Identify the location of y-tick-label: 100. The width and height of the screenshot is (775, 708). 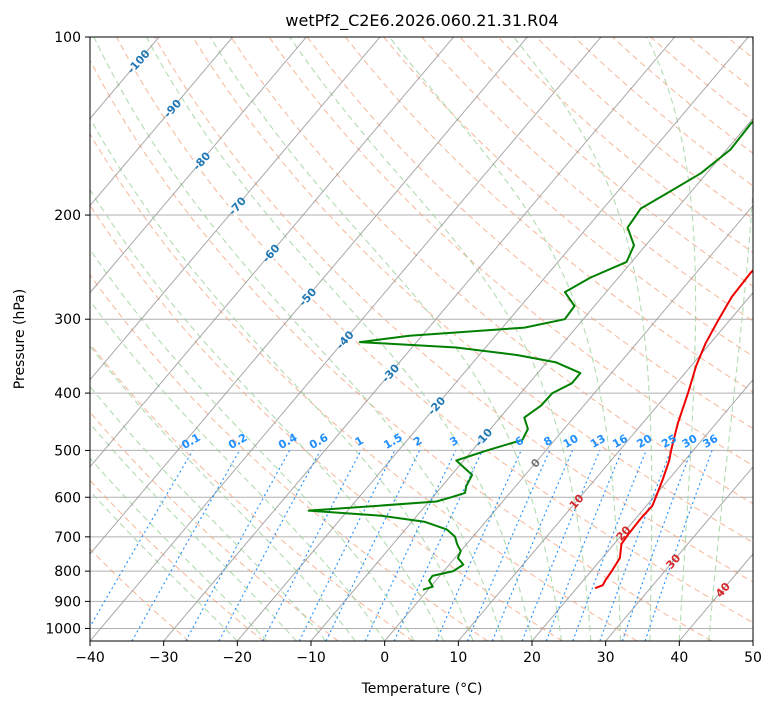
(67, 38).